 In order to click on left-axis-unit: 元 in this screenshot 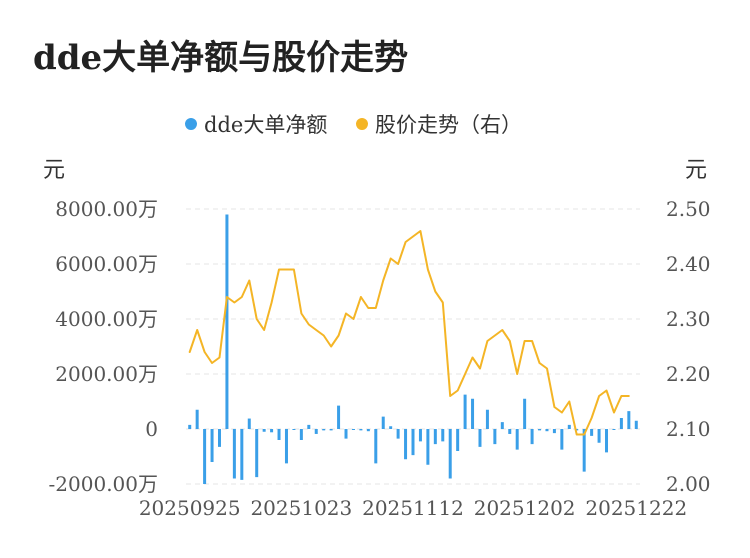, I will do `click(54, 170)`.